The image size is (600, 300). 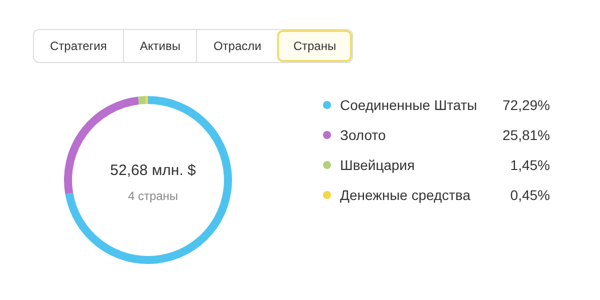 I want to click on data-label: 72,29%, so click(x=526, y=105).